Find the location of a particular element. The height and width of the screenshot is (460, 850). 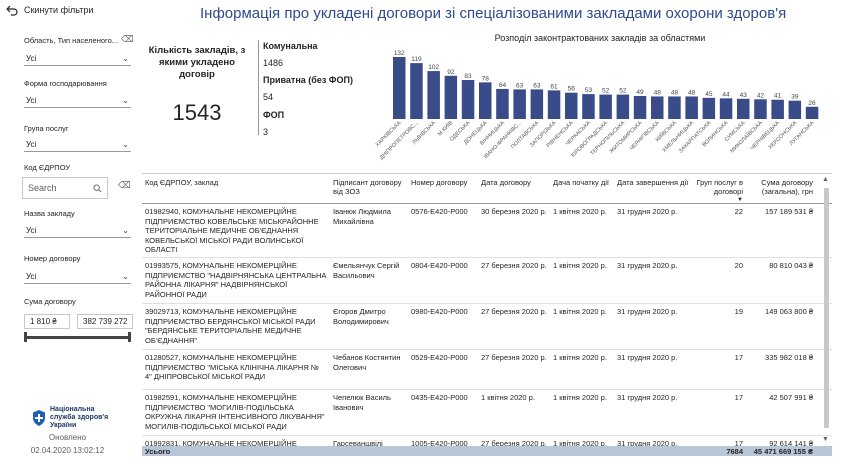

column-header-contract-date: Дата договору is located at coordinates (506, 182).